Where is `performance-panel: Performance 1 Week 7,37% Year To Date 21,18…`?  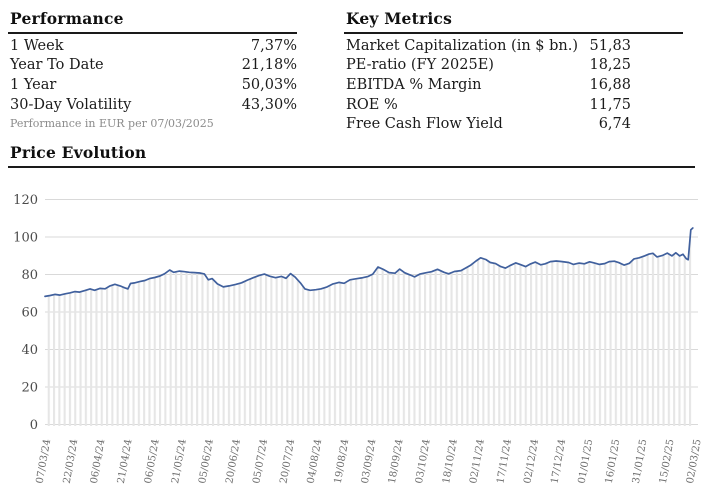
performance-panel: Performance 1 Week 7,37% Year To Date 21,18… is located at coordinates (152, 69).